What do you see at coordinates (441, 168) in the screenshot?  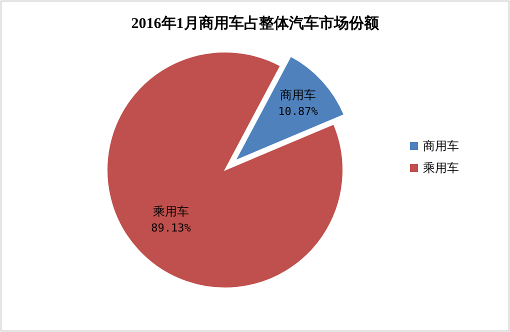 I see `legend-label: 乘用车` at bounding box center [441, 168].